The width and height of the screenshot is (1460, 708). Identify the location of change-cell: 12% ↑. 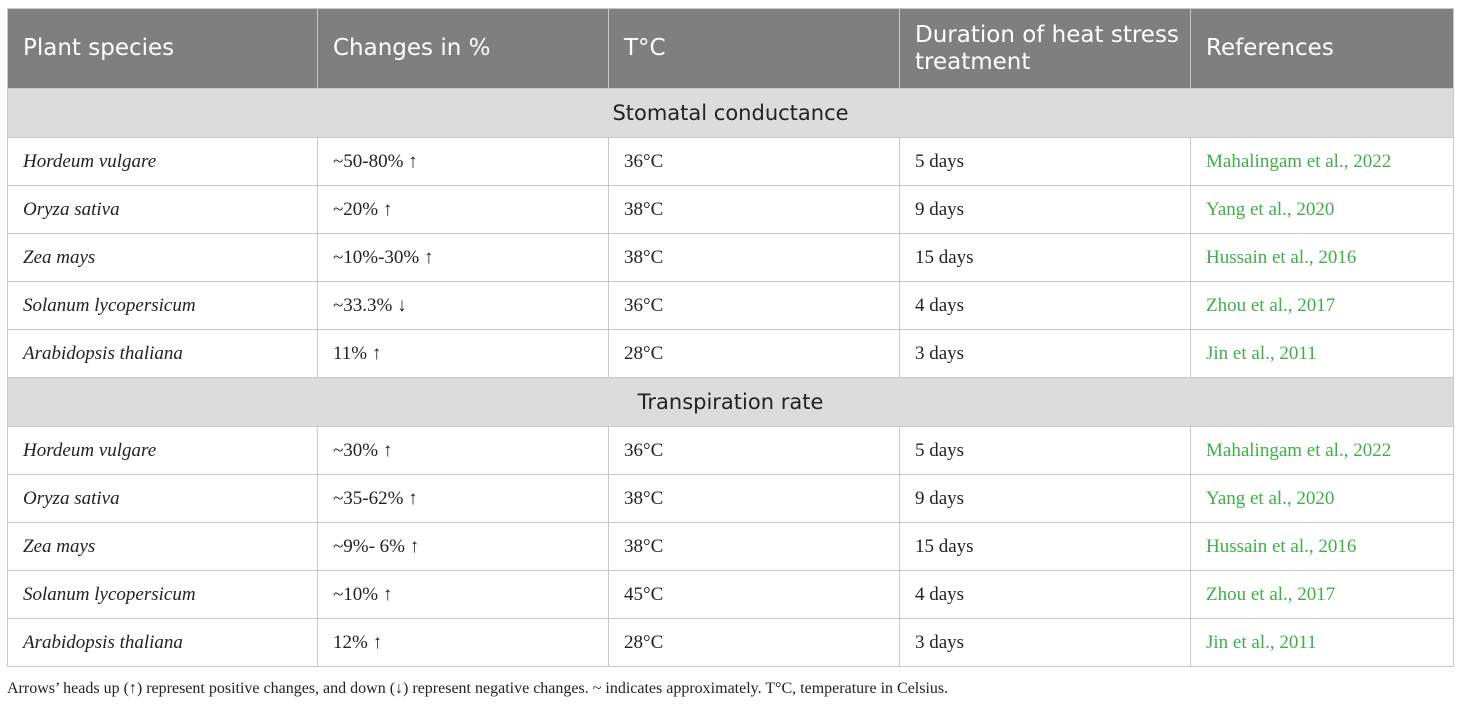
(463, 642).